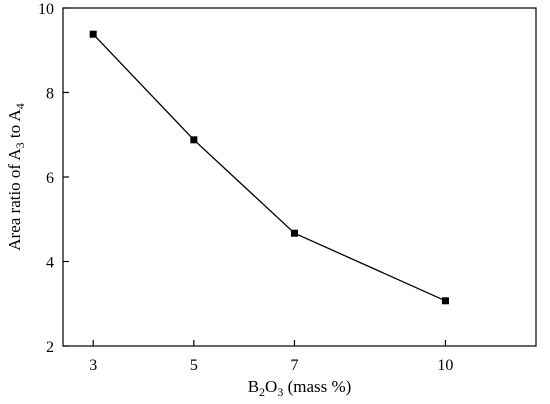 The width and height of the screenshot is (550, 404). I want to click on y-tick-label: 6, so click(50, 178).